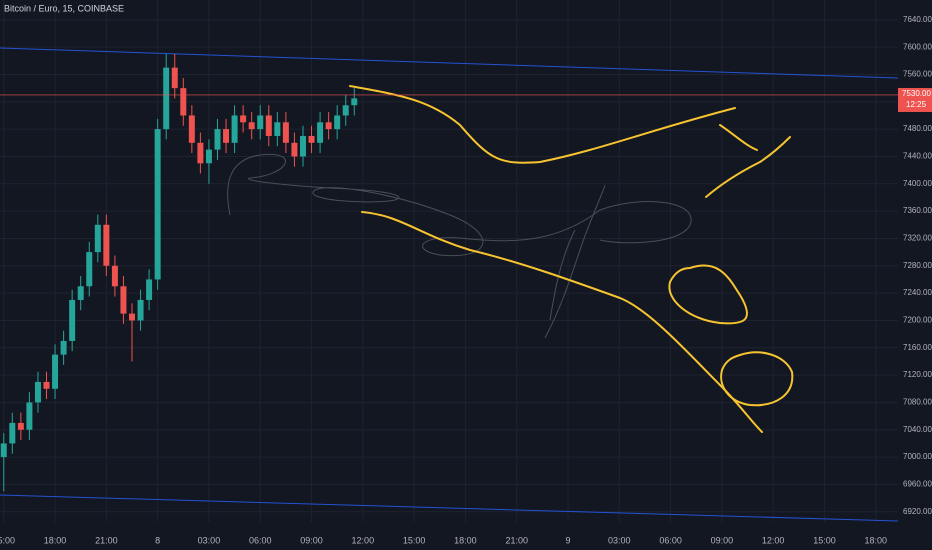  Describe the element at coordinates (917, 402) in the screenshot. I see `y-tick-label: 7080.00` at that location.